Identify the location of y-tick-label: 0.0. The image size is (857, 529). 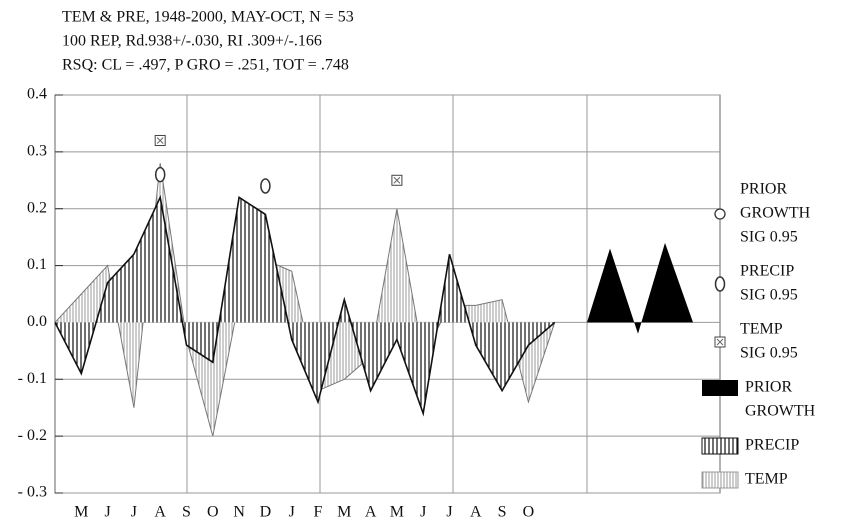
(37, 321).